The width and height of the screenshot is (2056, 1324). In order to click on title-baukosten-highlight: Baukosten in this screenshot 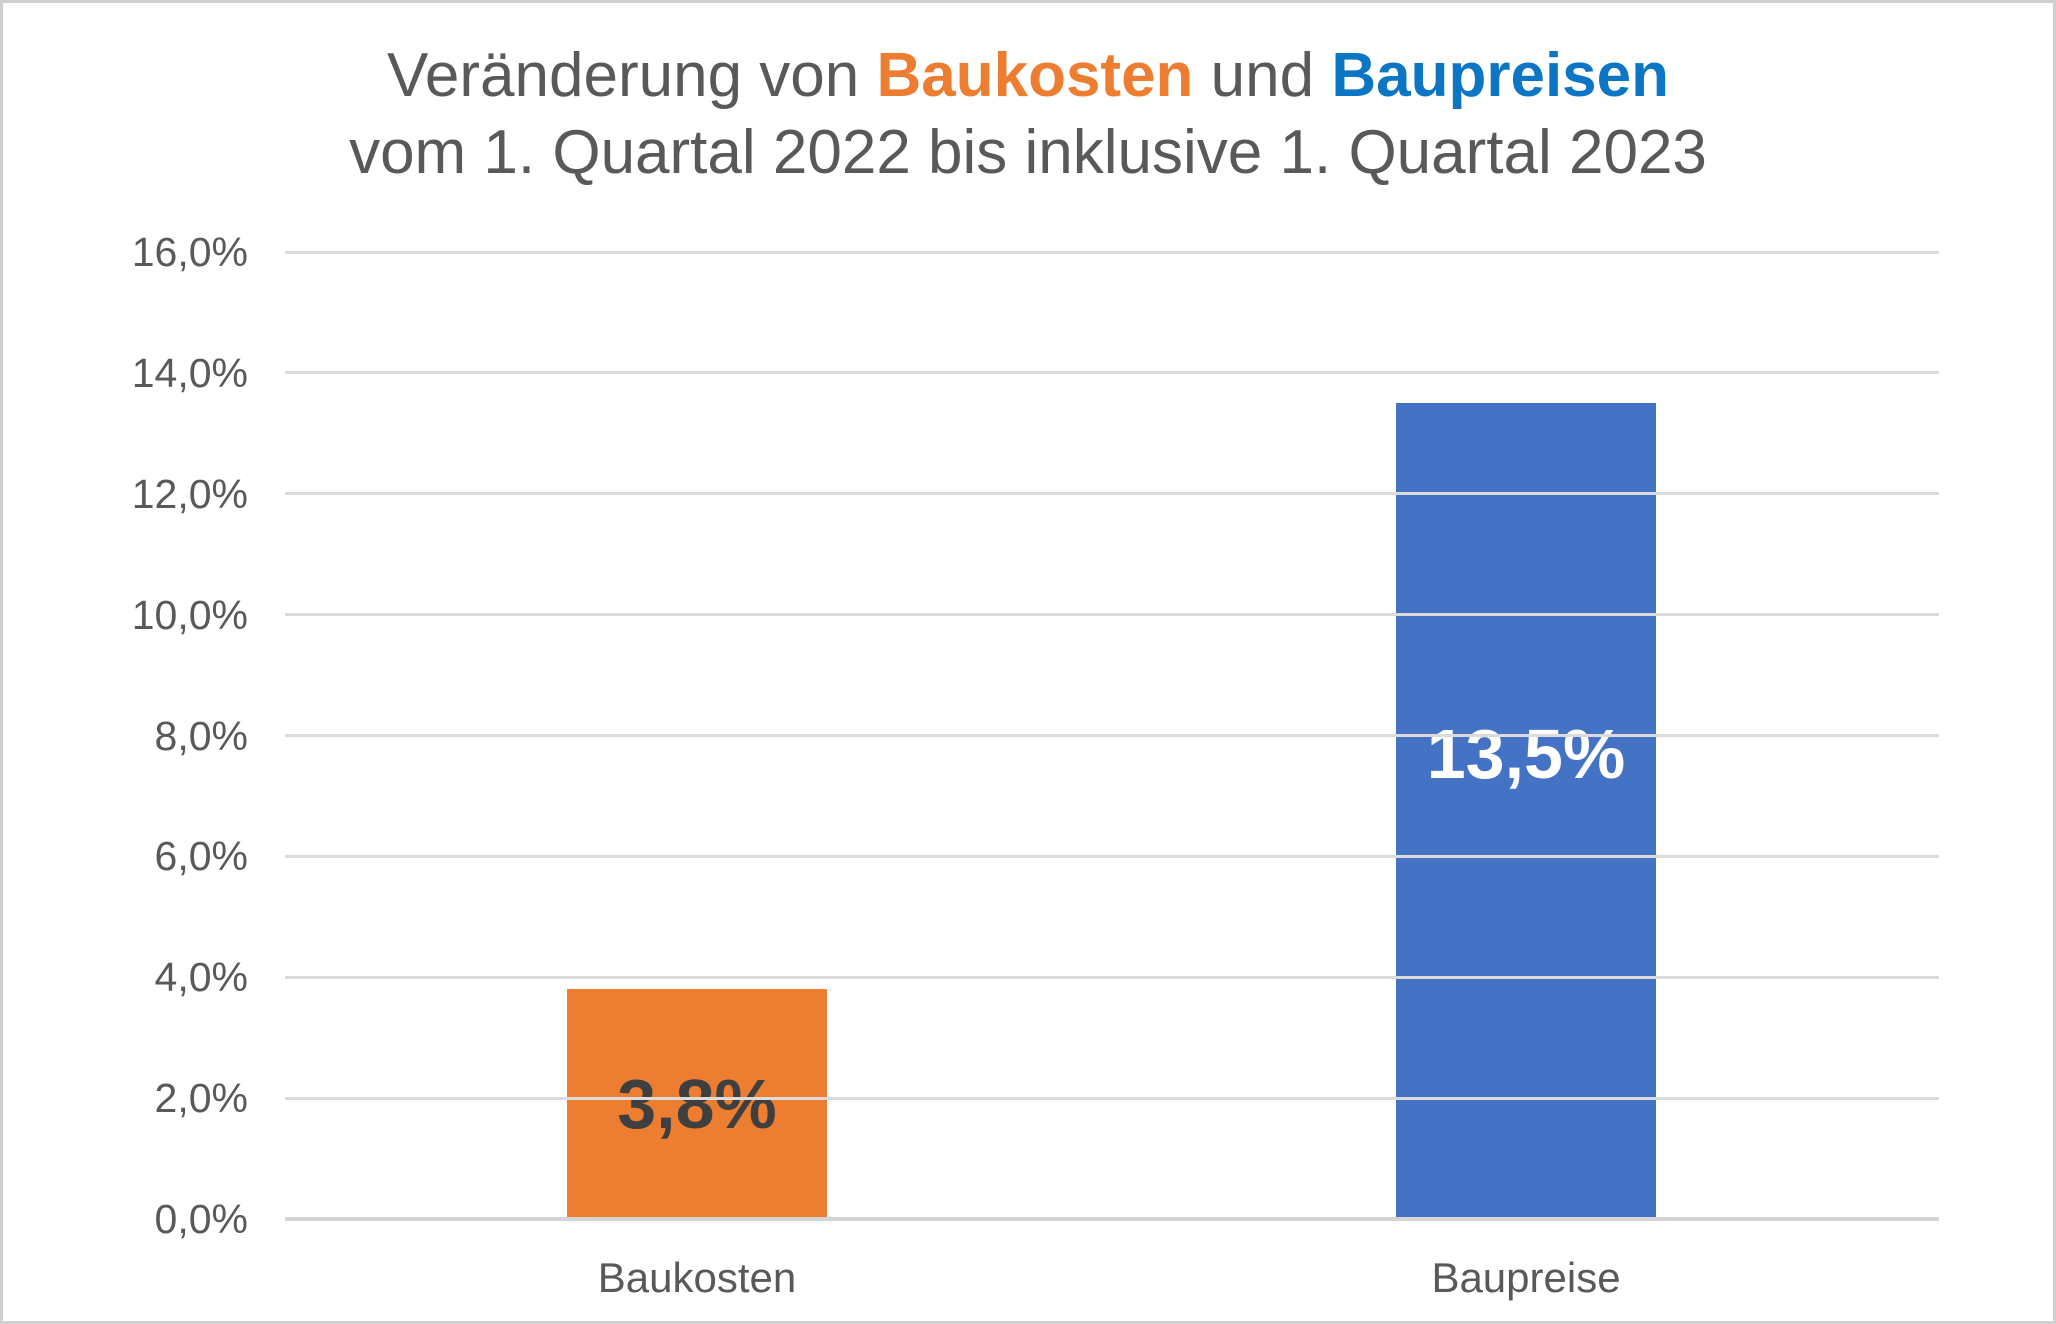, I will do `click(1035, 75)`.